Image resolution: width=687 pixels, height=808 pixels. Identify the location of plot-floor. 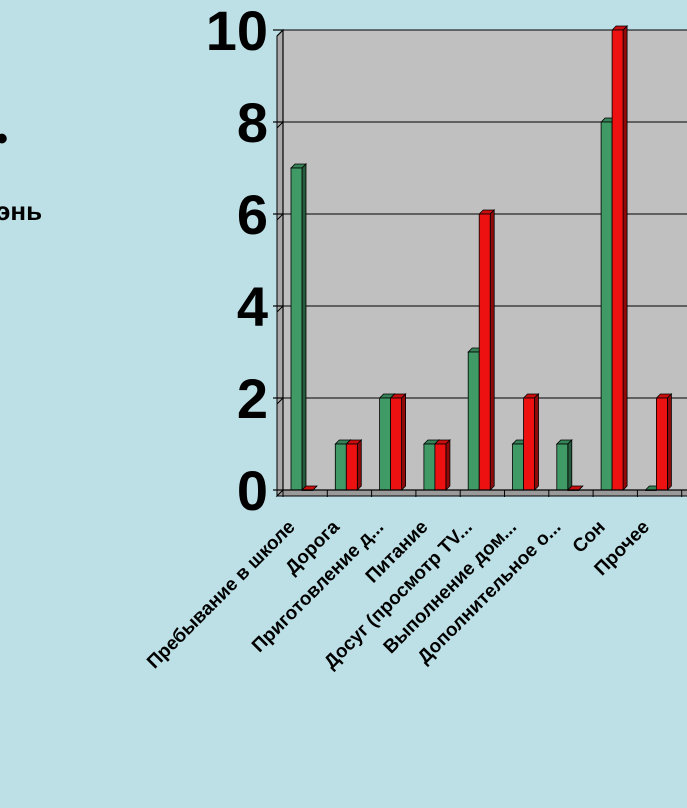
(481, 493).